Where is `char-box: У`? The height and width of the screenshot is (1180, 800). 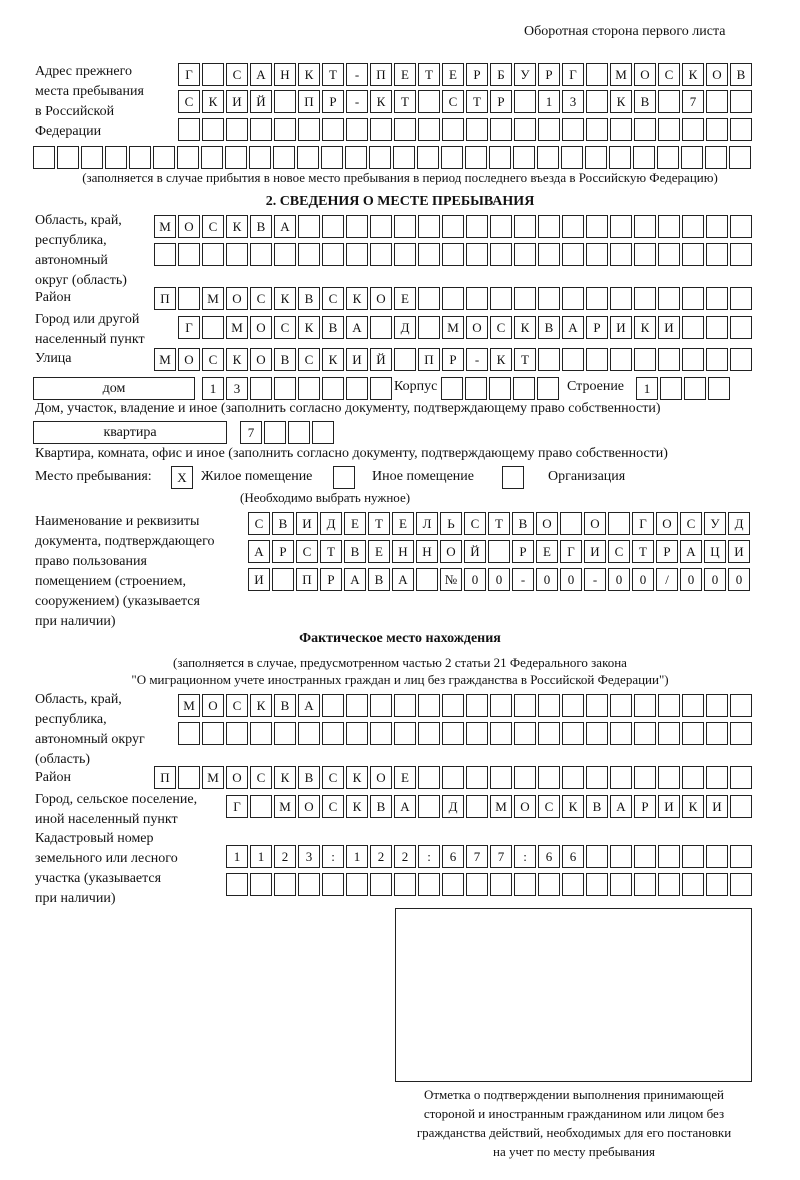
char-box: У is located at coordinates (525, 74).